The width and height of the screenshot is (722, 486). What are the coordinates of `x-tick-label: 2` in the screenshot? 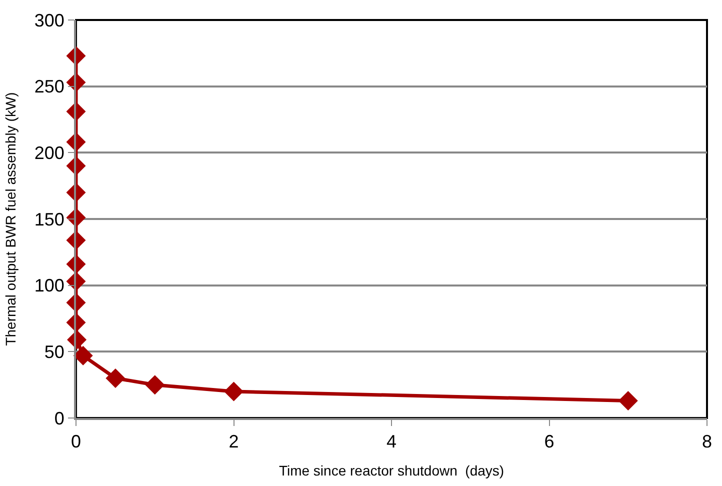 It's located at (233, 442).